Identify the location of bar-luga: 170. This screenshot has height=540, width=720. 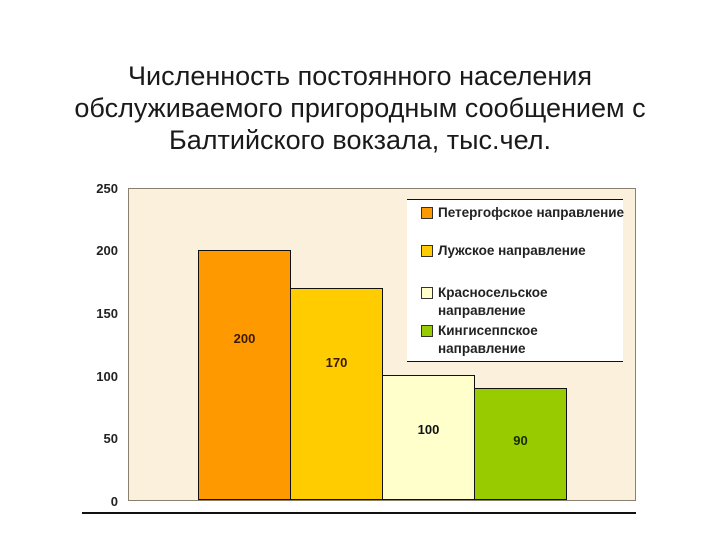
(336, 394).